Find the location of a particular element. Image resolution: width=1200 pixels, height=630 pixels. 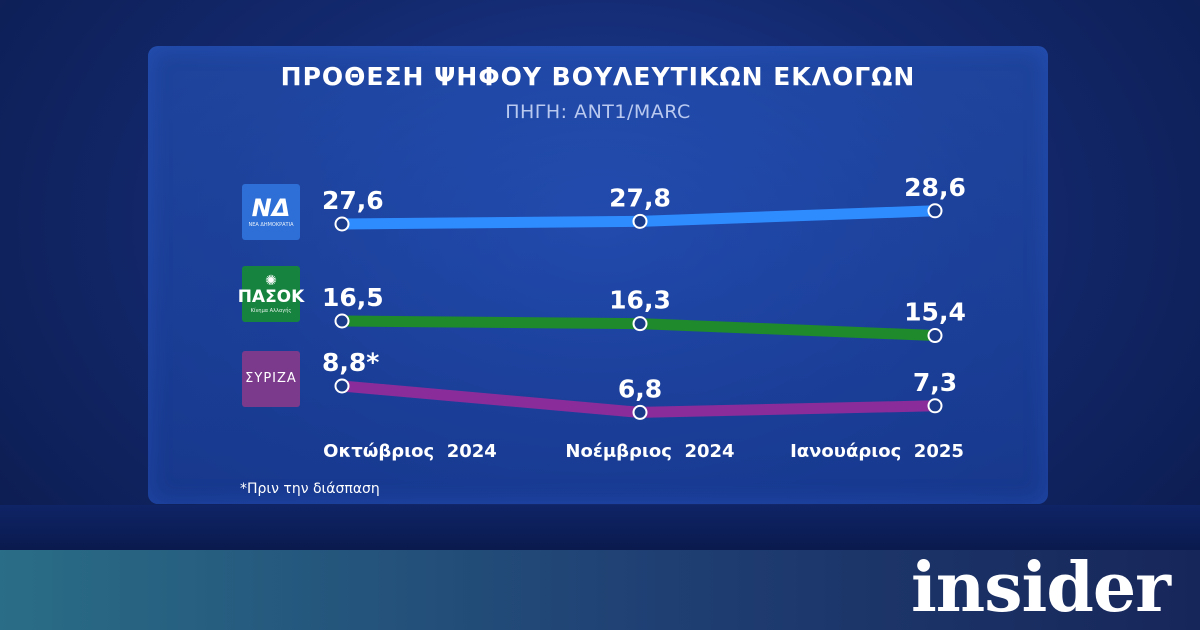

data-label-syriza-0: 8,8* is located at coordinates (350, 362).